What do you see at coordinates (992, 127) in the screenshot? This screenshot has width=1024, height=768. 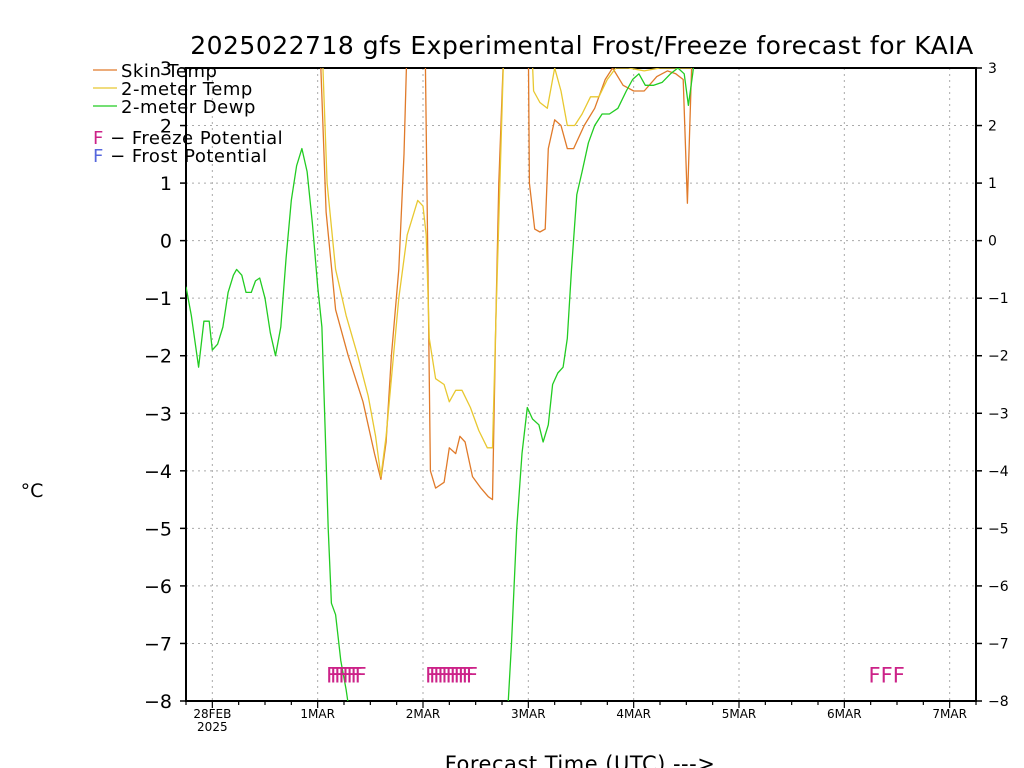 I see `y-tick-label-right: 2` at bounding box center [992, 127].